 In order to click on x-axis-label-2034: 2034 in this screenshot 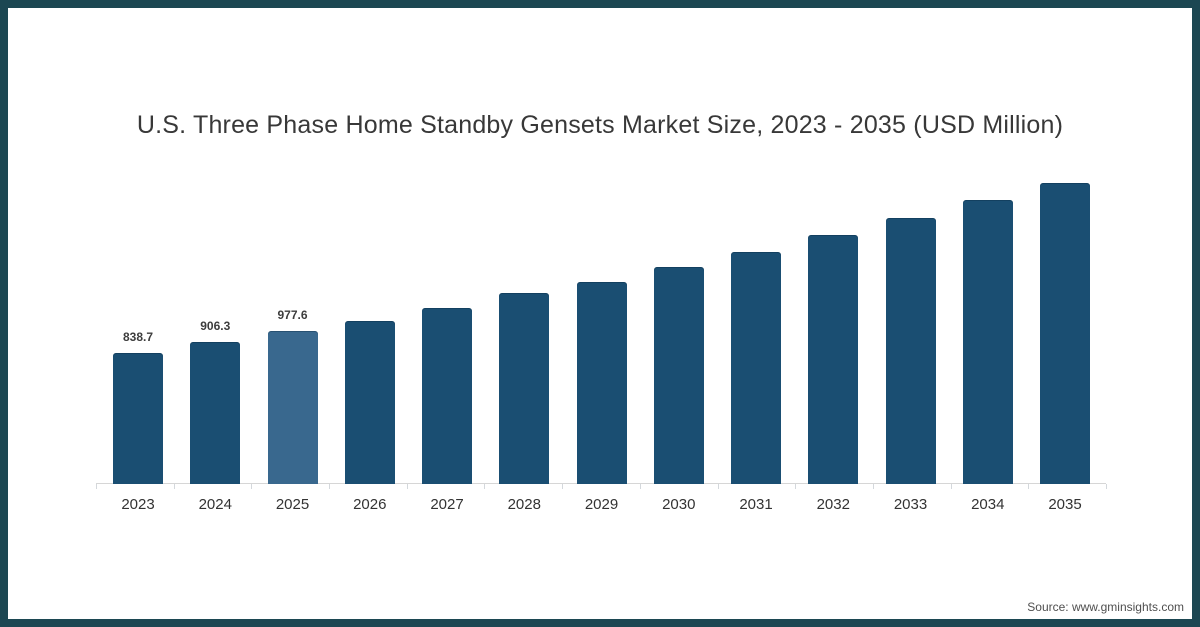, I will do `click(988, 504)`.